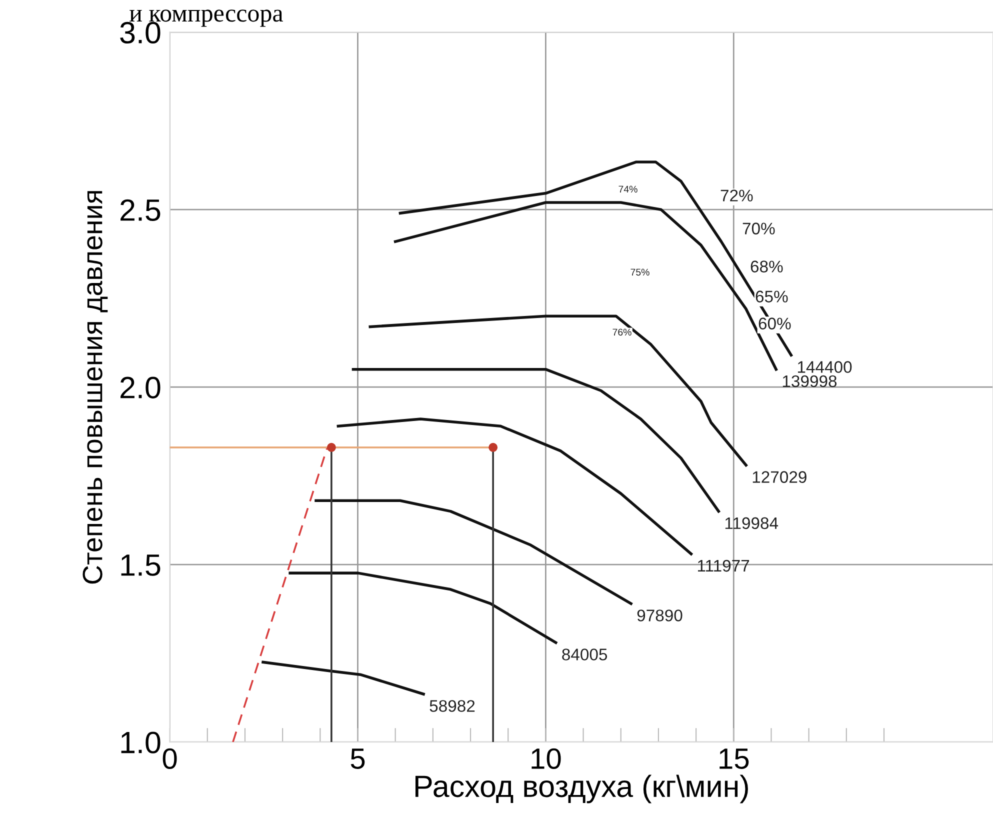 Image resolution: width=993 pixels, height=824 pixels. What do you see at coordinates (659, 616) in the screenshot?
I see `series-label: 97890` at bounding box center [659, 616].